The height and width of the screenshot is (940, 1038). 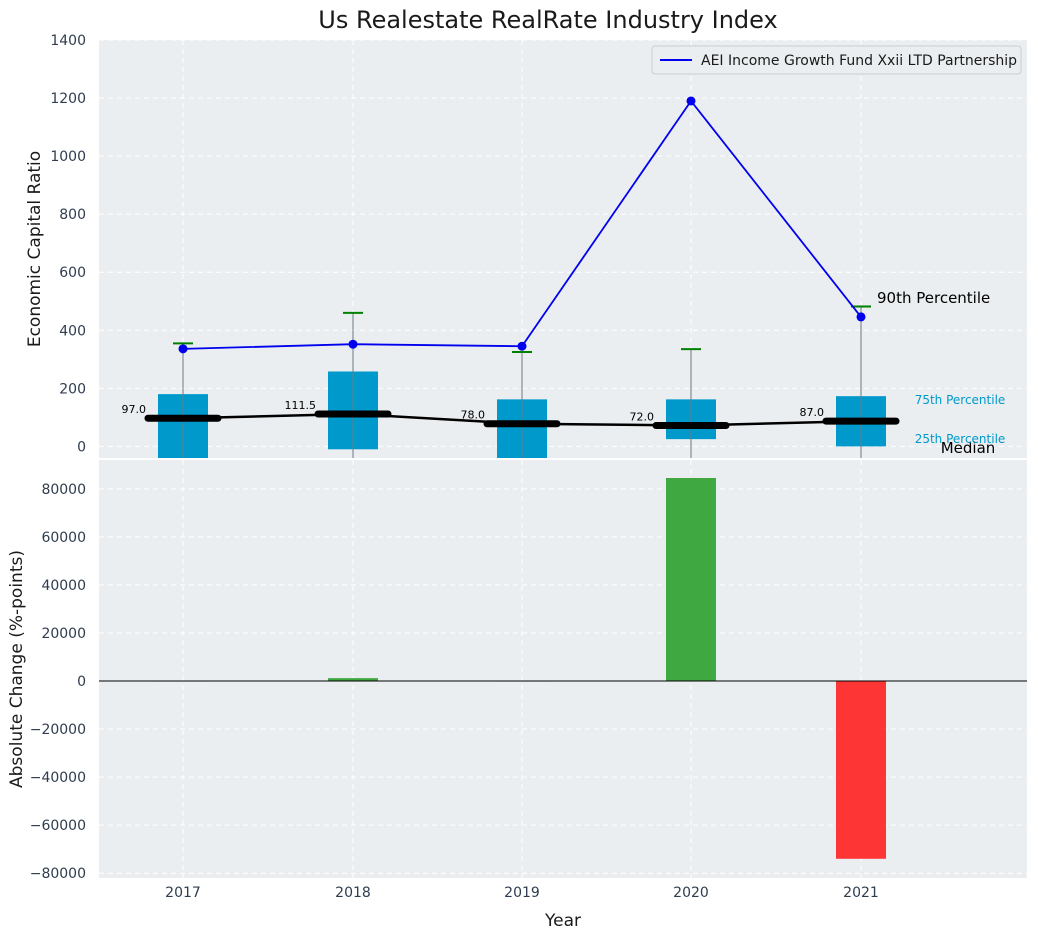 I want to click on legend-frame, so click(x=836, y=60).